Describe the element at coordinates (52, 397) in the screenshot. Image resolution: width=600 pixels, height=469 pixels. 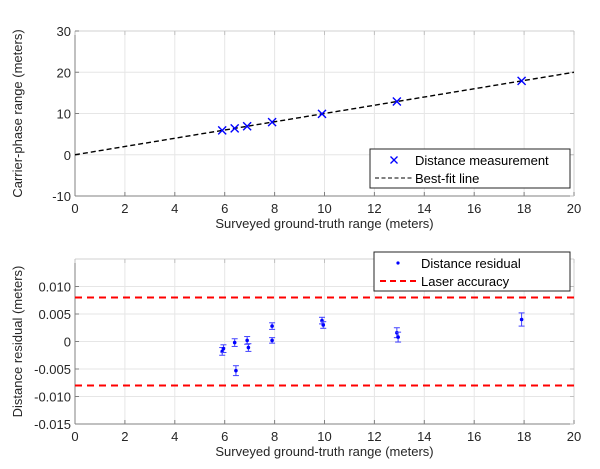
I see `y-tick-label: -0.010` at that location.